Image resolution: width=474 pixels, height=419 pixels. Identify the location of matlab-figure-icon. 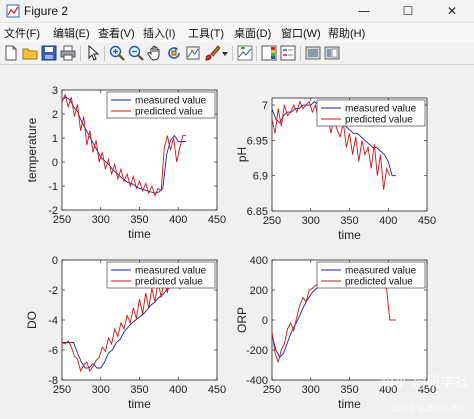
(13, 11).